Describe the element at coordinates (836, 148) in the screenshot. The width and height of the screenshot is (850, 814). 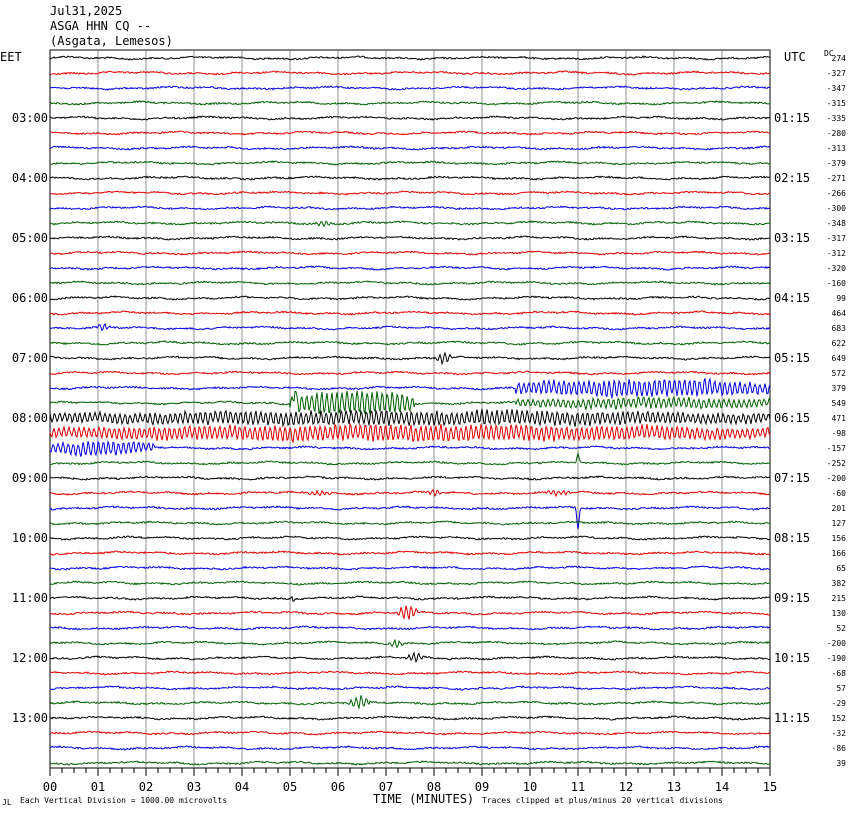
I see `dc-offset-label: -313` at that location.